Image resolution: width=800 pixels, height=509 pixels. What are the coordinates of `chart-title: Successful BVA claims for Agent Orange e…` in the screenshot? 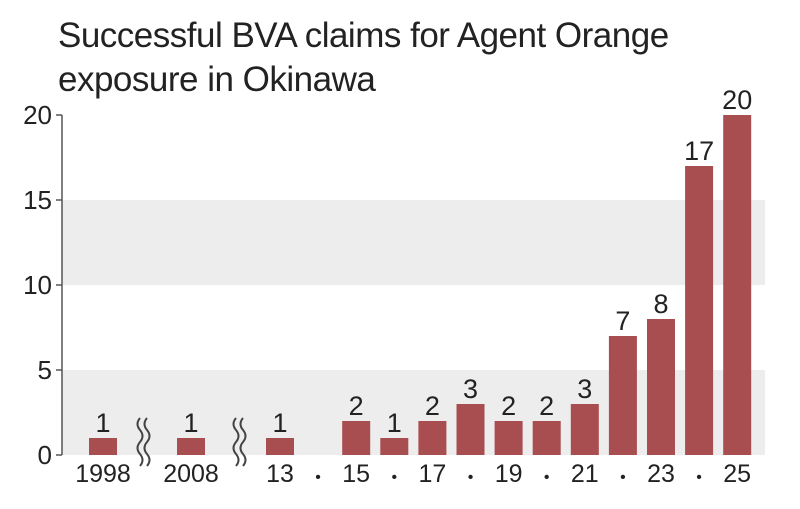 It's located at (363, 57).